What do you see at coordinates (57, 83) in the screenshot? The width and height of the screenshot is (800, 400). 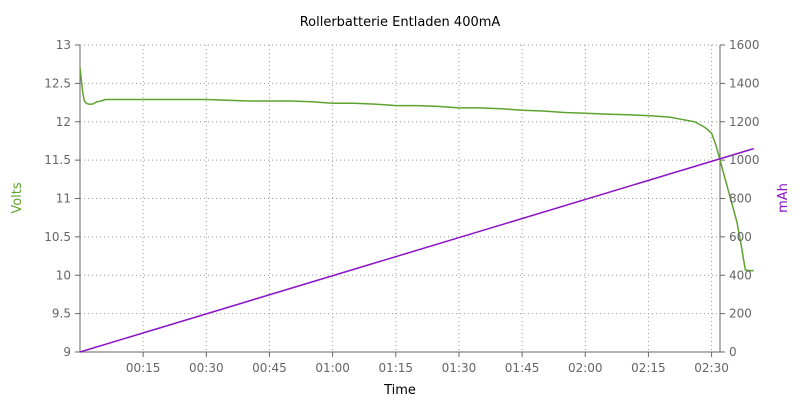 I see `y-left-tick-label: 12.5` at bounding box center [57, 83].